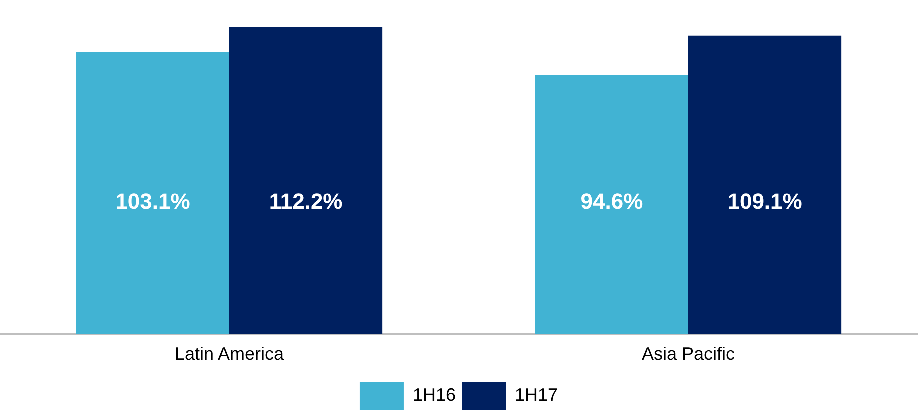 The image size is (918, 420). Describe the element at coordinates (765, 201) in the screenshot. I see `data-label: 109.1%` at that location.